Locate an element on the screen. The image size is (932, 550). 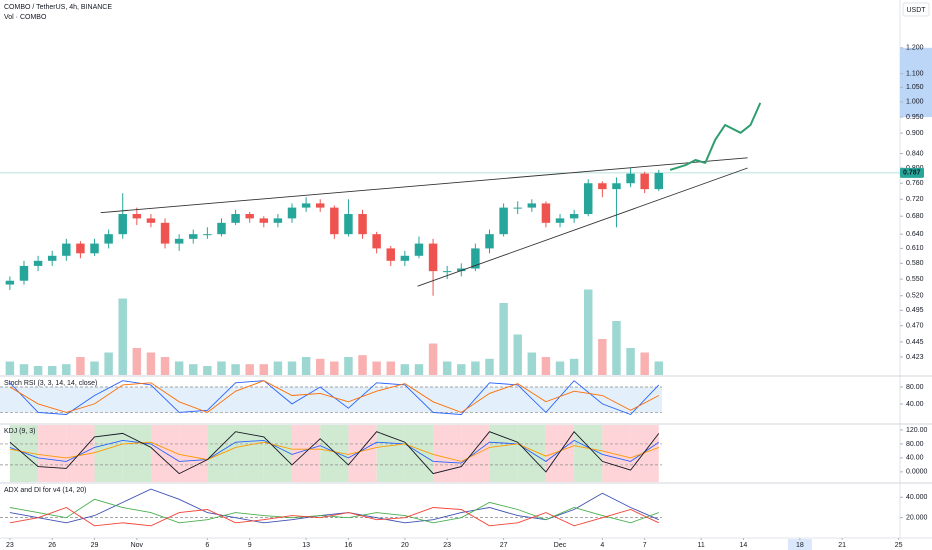
indicator-title: Stoch RSI (3, 3, 14, 14, close) is located at coordinates (50, 383).